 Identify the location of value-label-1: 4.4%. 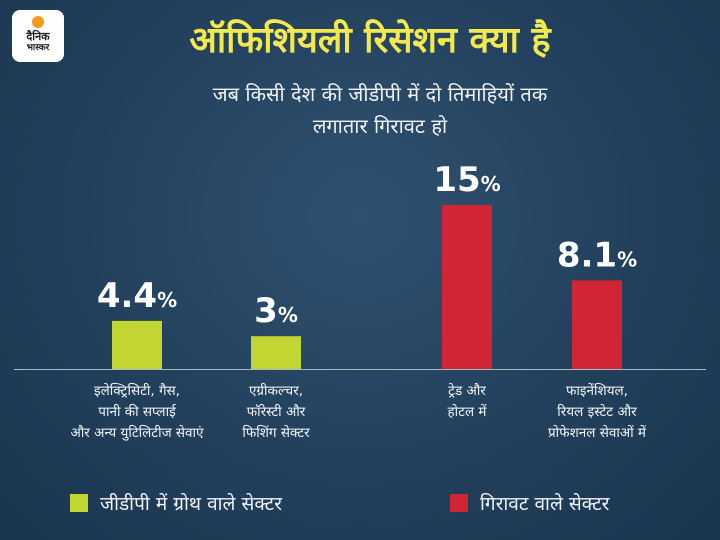
(137, 296).